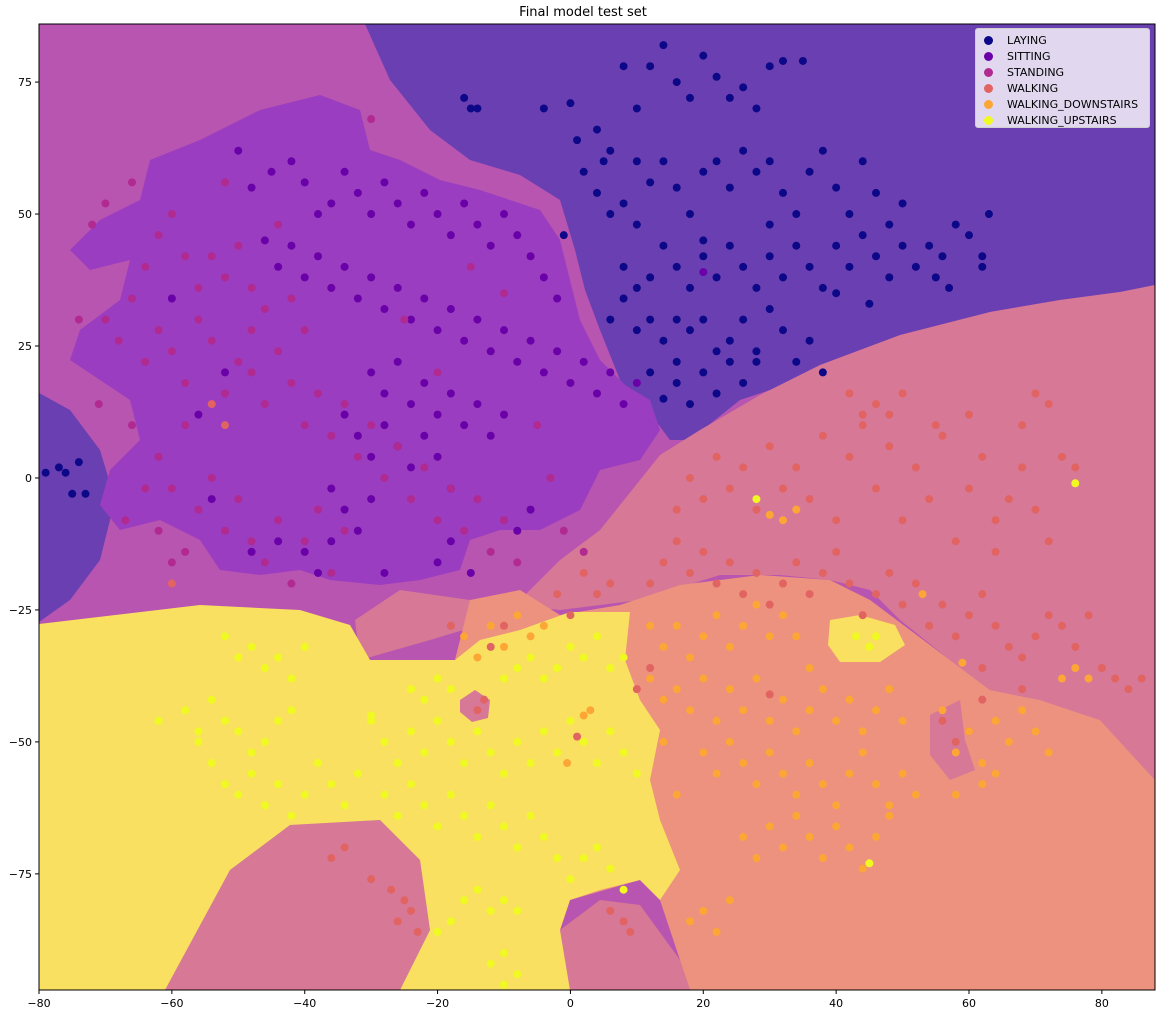 The width and height of the screenshot is (1166, 1016). Describe the element at coordinates (77, 507) in the screenshot. I see `region-laying-left` at that location.